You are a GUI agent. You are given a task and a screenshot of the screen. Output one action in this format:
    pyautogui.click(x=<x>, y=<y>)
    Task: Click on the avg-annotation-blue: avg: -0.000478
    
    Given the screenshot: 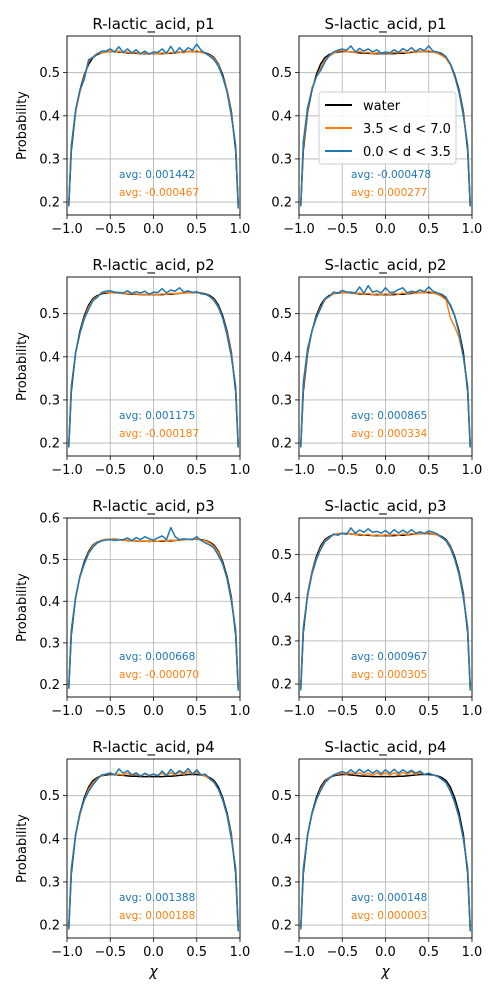 What is the action you would take?
    pyautogui.click(x=391, y=175)
    